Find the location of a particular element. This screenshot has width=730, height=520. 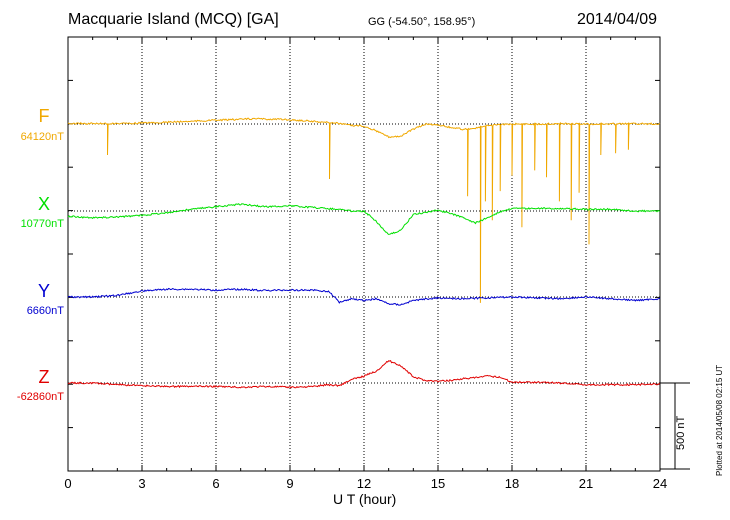

series-label-y: Y is located at coordinates (43, 291).